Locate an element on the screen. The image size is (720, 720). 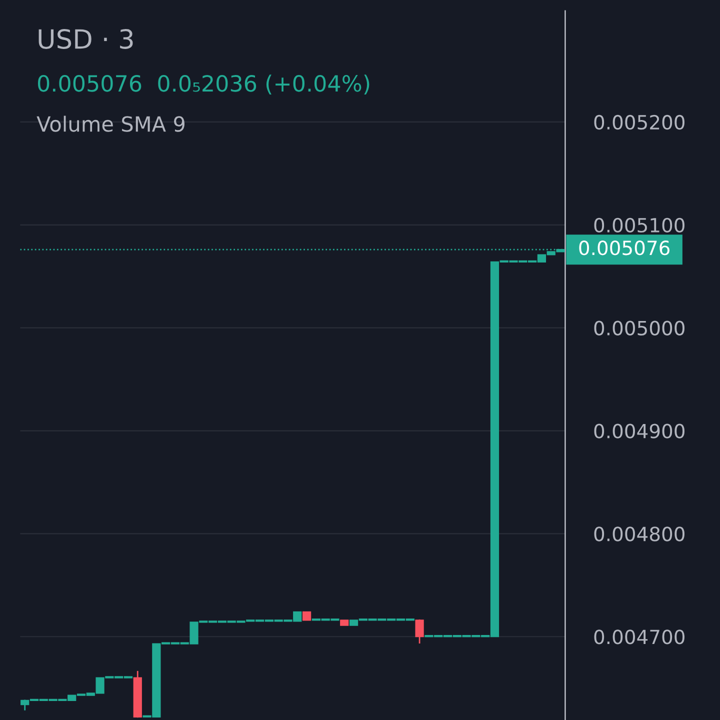
y-tick-label: 0.004700 is located at coordinates (639, 637).